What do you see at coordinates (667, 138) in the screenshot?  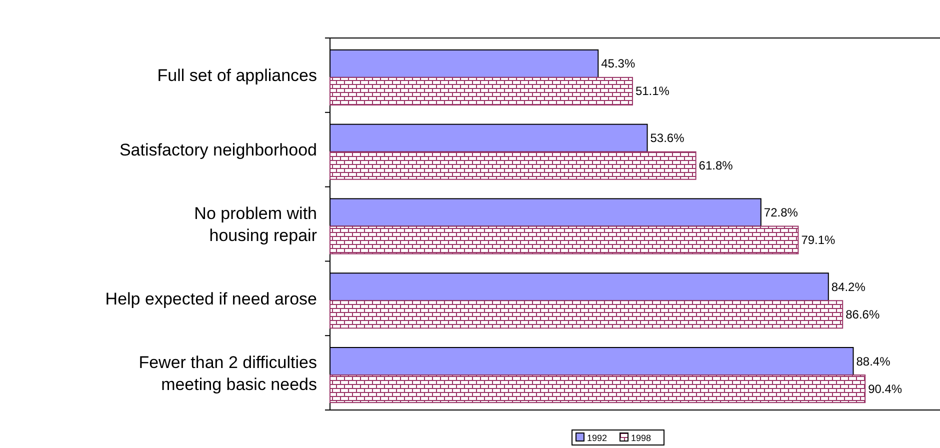 I see `data-label: 53.6%` at bounding box center [667, 138].